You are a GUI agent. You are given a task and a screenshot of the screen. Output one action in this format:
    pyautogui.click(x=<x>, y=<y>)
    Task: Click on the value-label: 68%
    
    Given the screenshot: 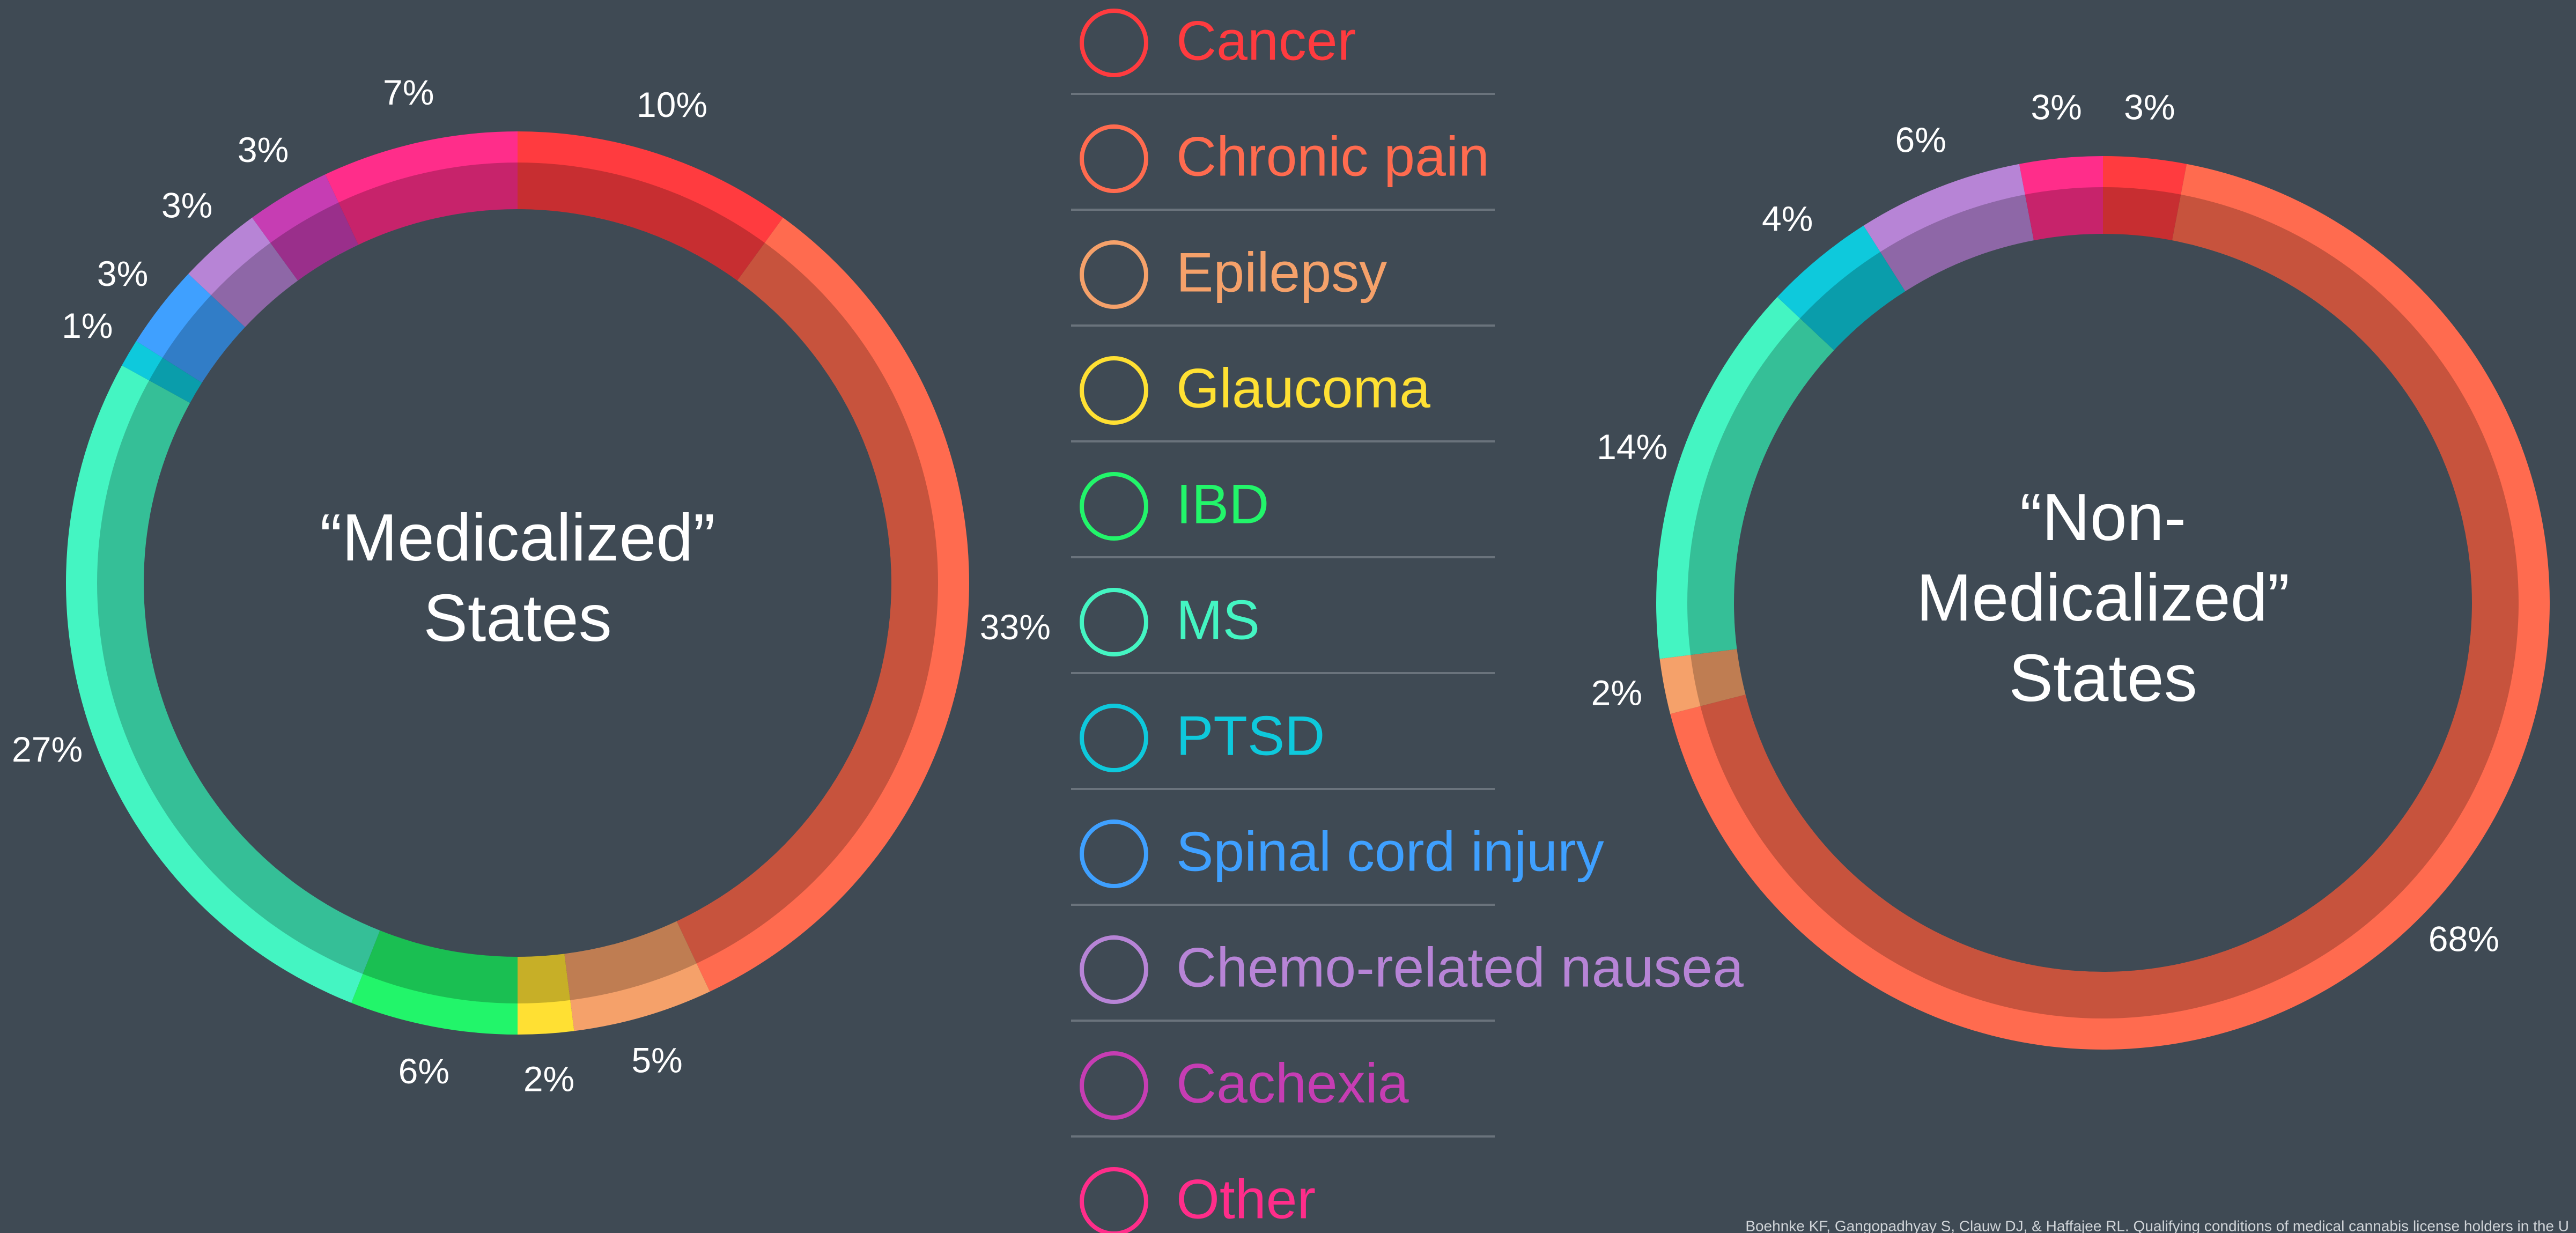 What is the action you would take?
    pyautogui.click(x=2464, y=938)
    